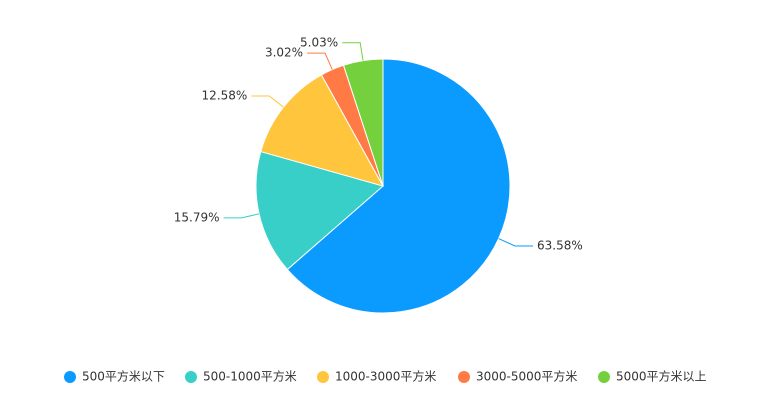  What do you see at coordinates (197, 217) in the screenshot?
I see `data-label: 15.79%` at bounding box center [197, 217].